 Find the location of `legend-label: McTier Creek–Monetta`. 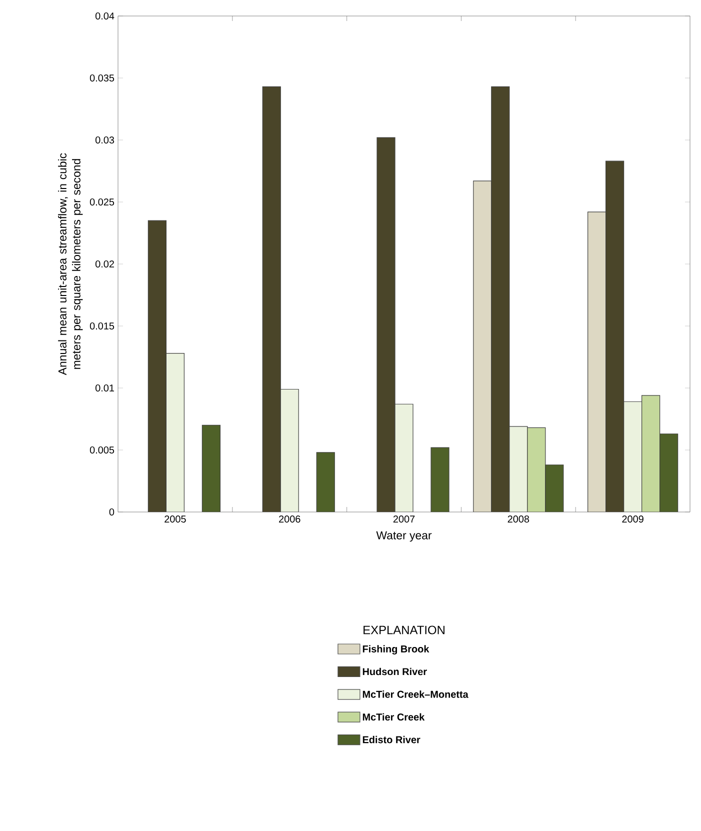

legend-label: McTier Creek–Monetta is located at coordinates (415, 694).